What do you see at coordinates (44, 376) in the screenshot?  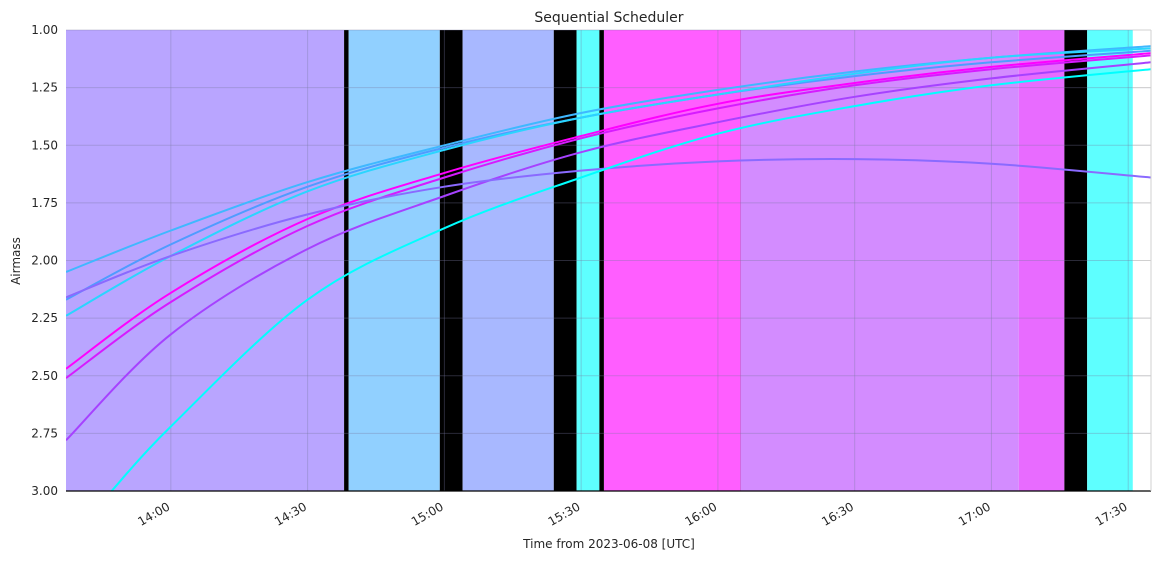 I see `y-tick-label: 2.50` at bounding box center [44, 376].